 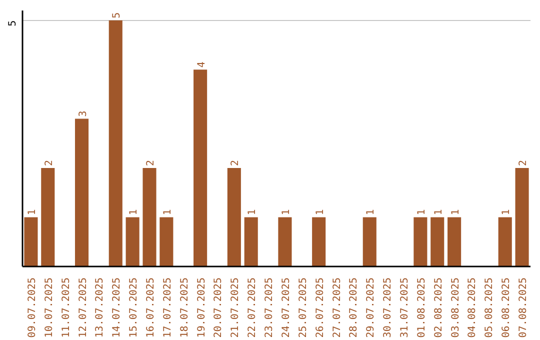 I want to click on x-tick-label: 02.08.2025, so click(x=438, y=307).